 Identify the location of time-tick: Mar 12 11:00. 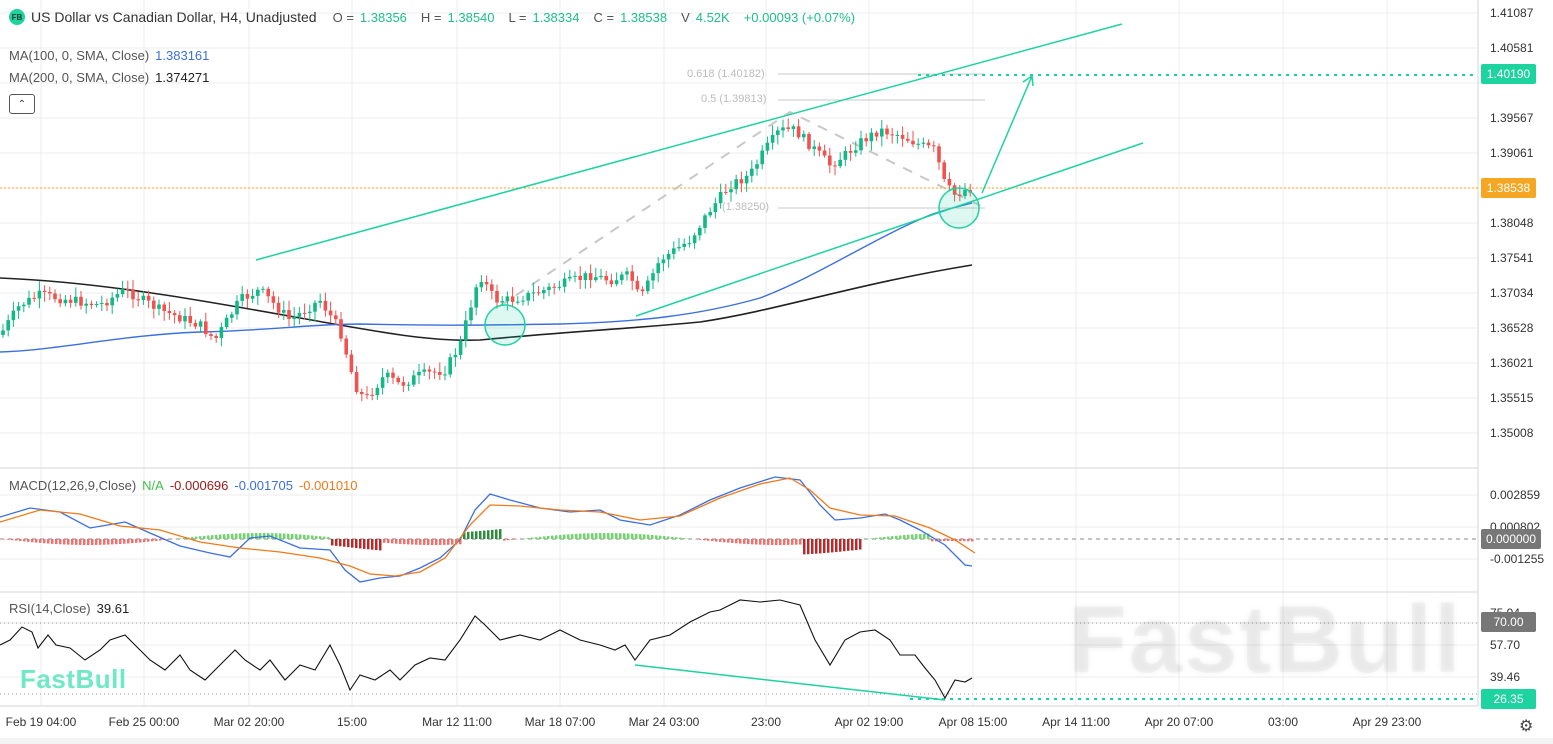
(457, 722).